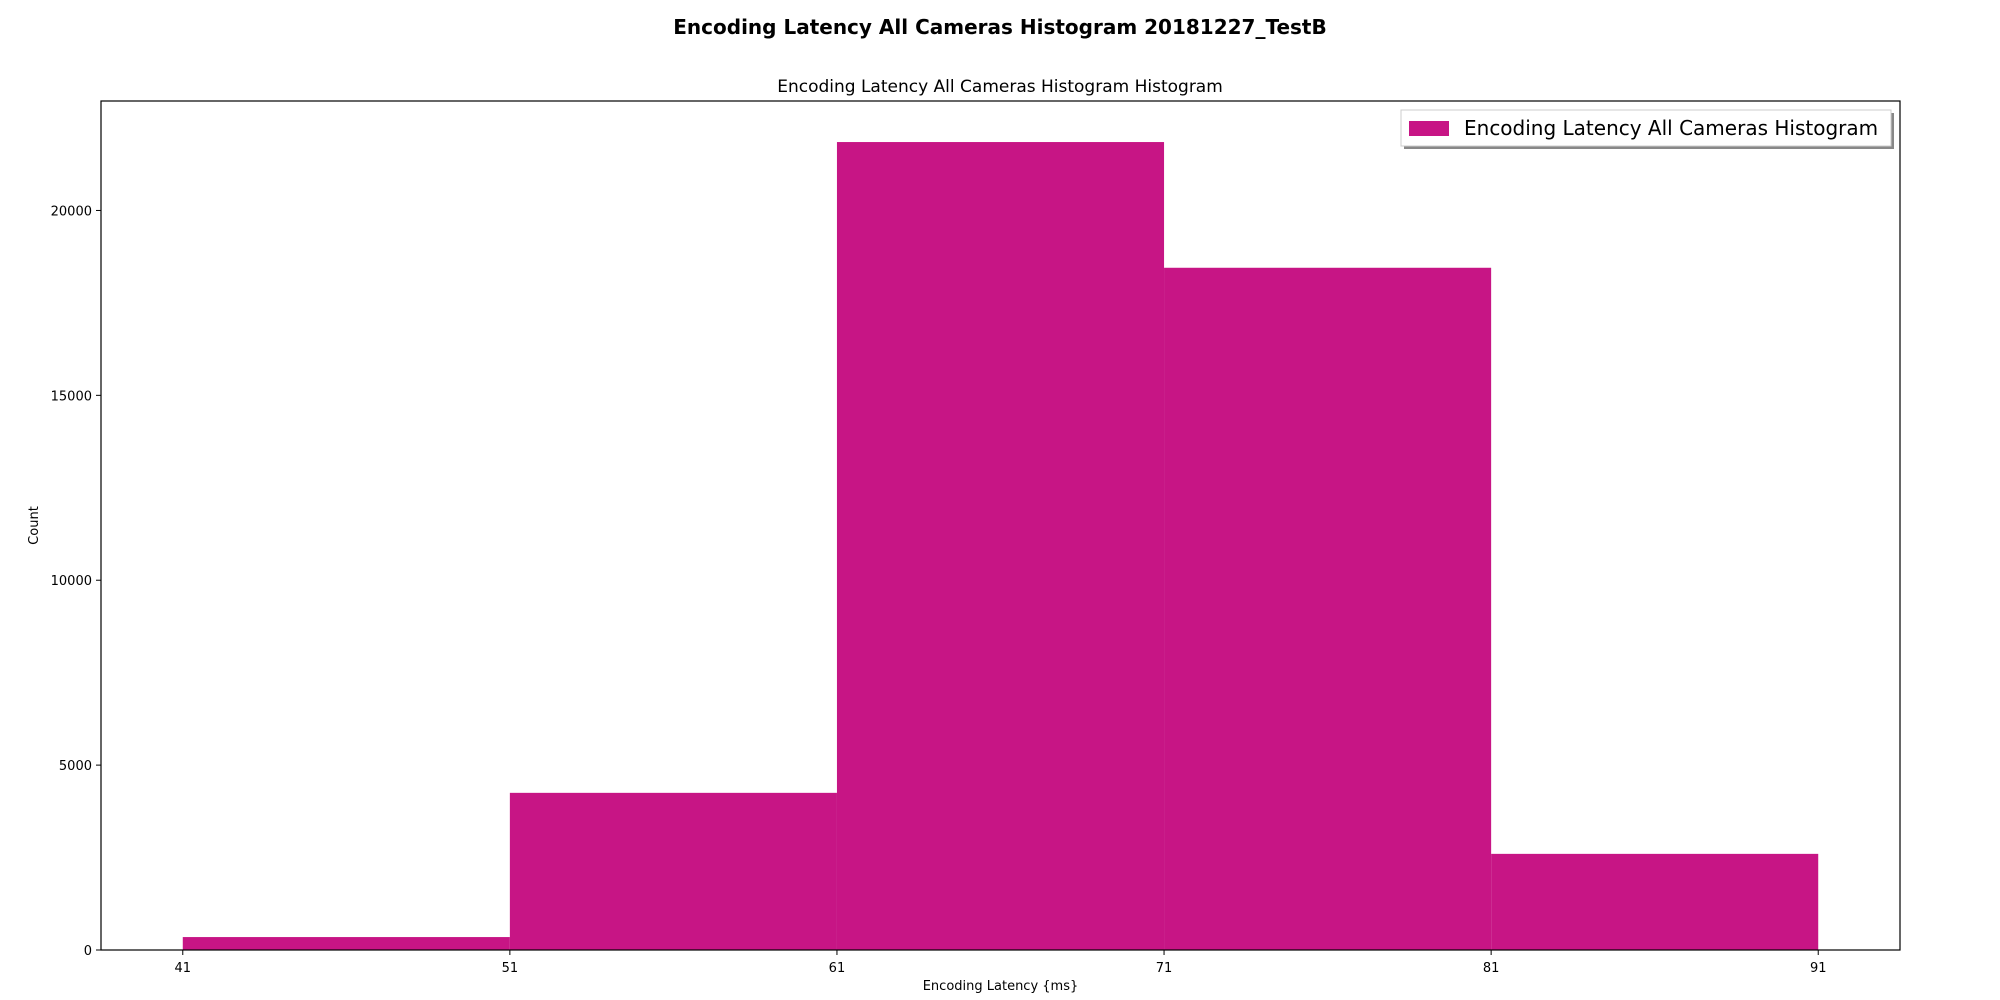 The height and width of the screenshot is (1000, 2000). Describe the element at coordinates (71, 581) in the screenshot. I see `y-tick-label: 10000` at that location.